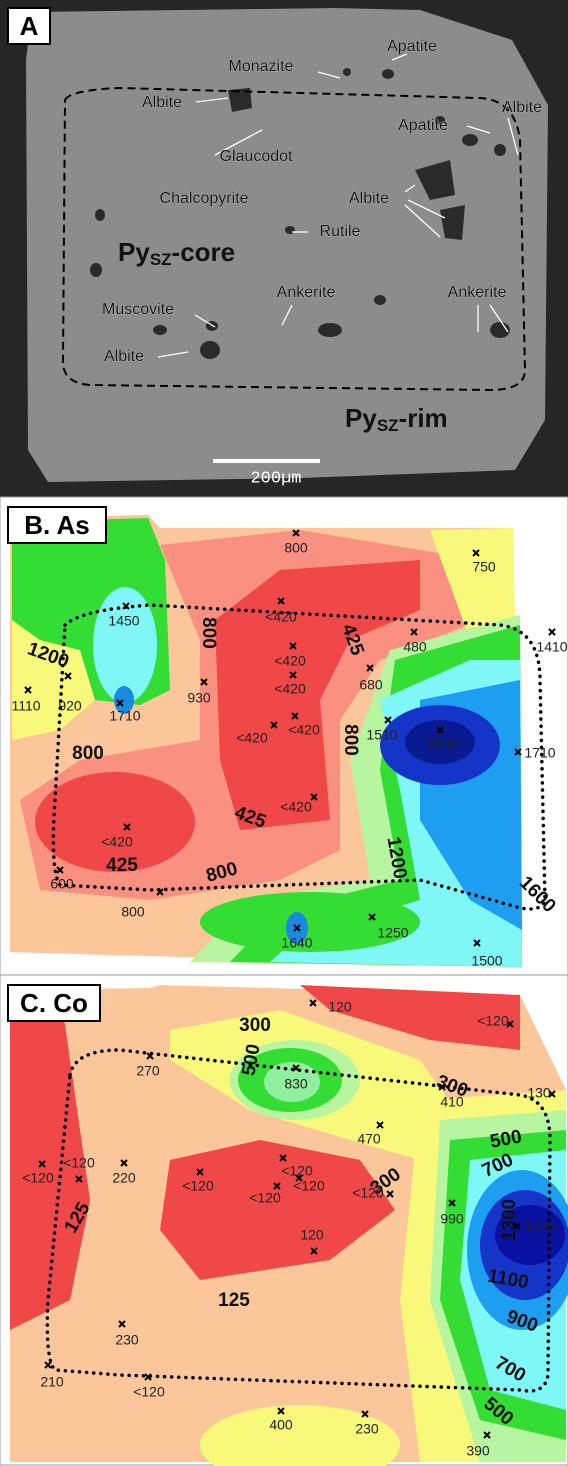  What do you see at coordinates (369, 1139) in the screenshot?
I see `sample-value: 470` at bounding box center [369, 1139].